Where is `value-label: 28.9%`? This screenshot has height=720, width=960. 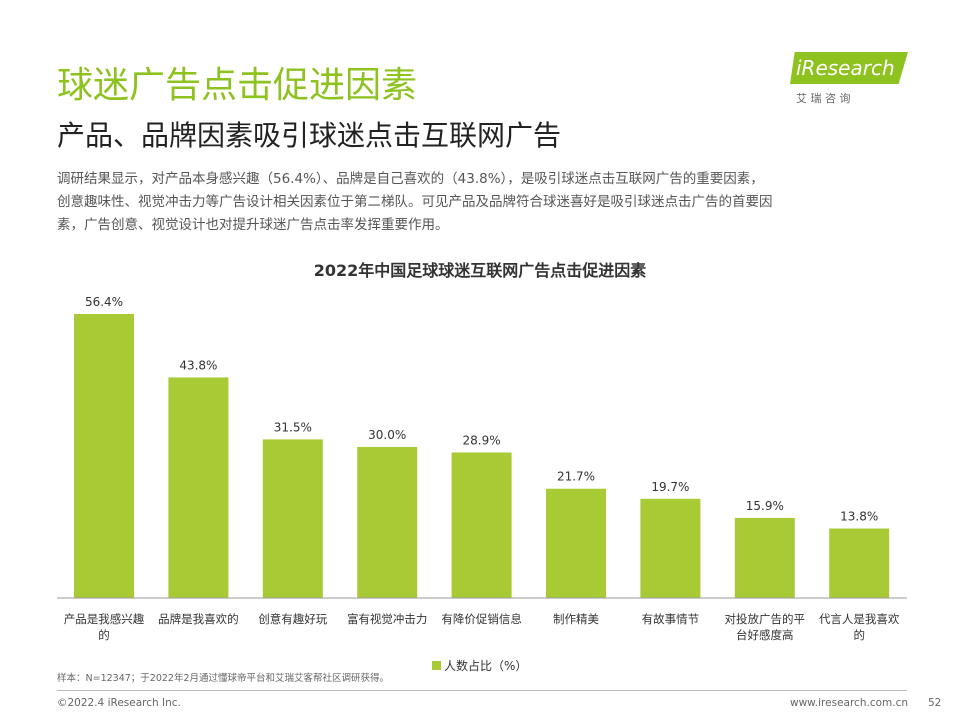
value-label: 28.9% is located at coordinates (482, 440).